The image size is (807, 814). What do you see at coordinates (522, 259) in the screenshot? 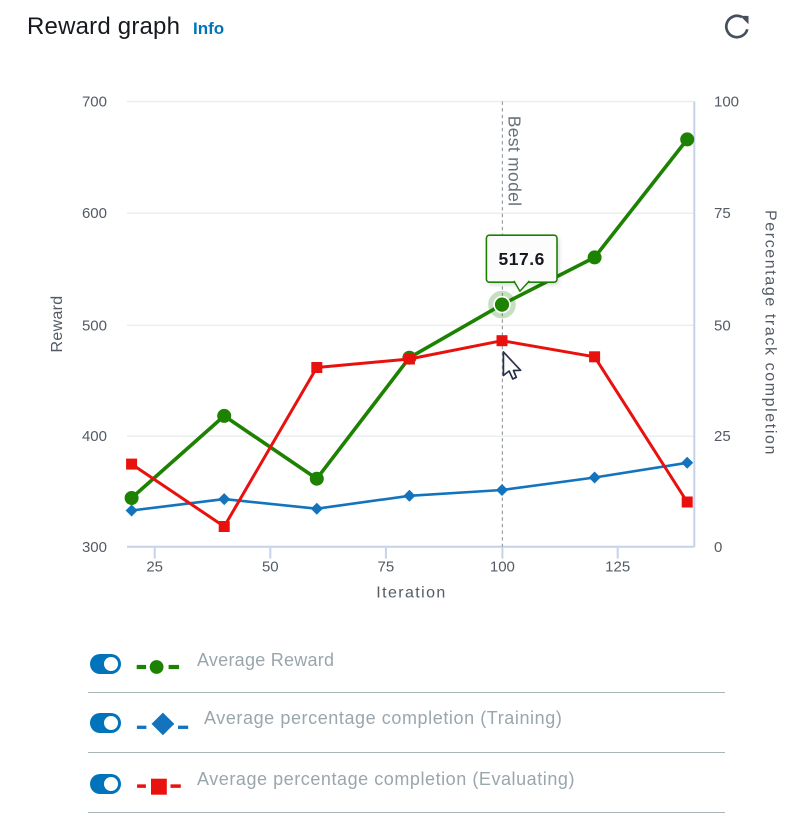
I see `svg-text: 517.6` at bounding box center [522, 259].